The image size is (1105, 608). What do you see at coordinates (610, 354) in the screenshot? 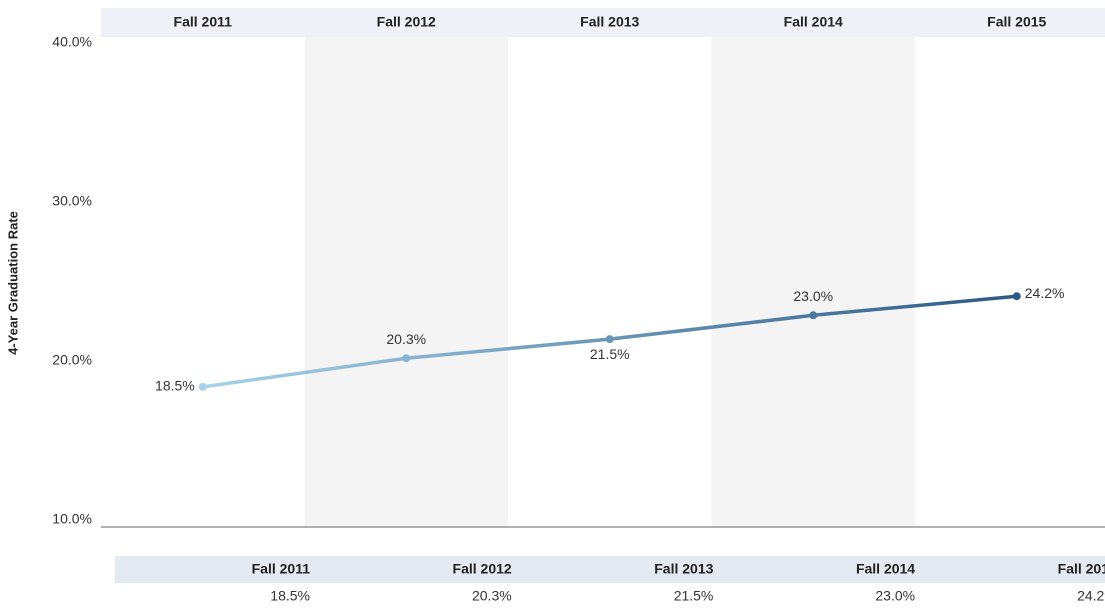
I see `data-label: 21.5%` at bounding box center [610, 354].